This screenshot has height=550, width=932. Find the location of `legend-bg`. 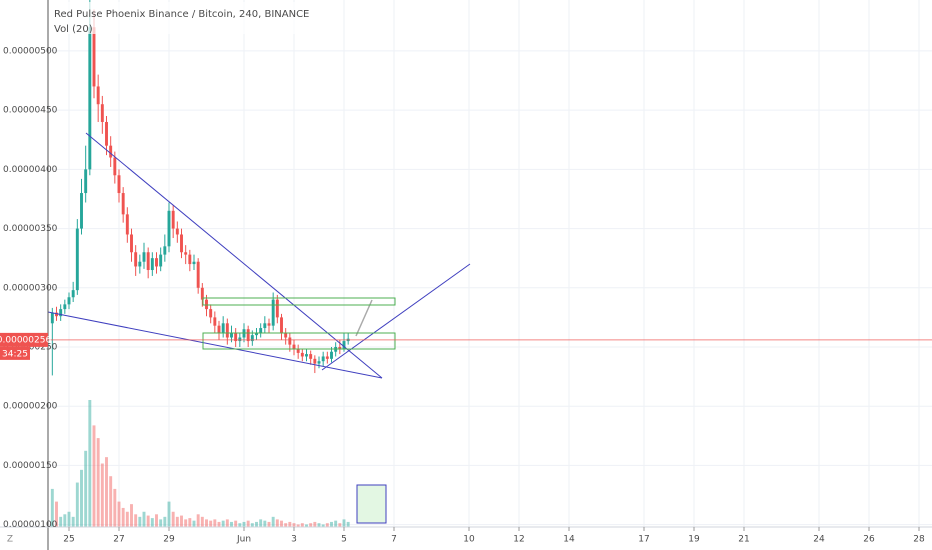

legend-bg is located at coordinates (180, 18).